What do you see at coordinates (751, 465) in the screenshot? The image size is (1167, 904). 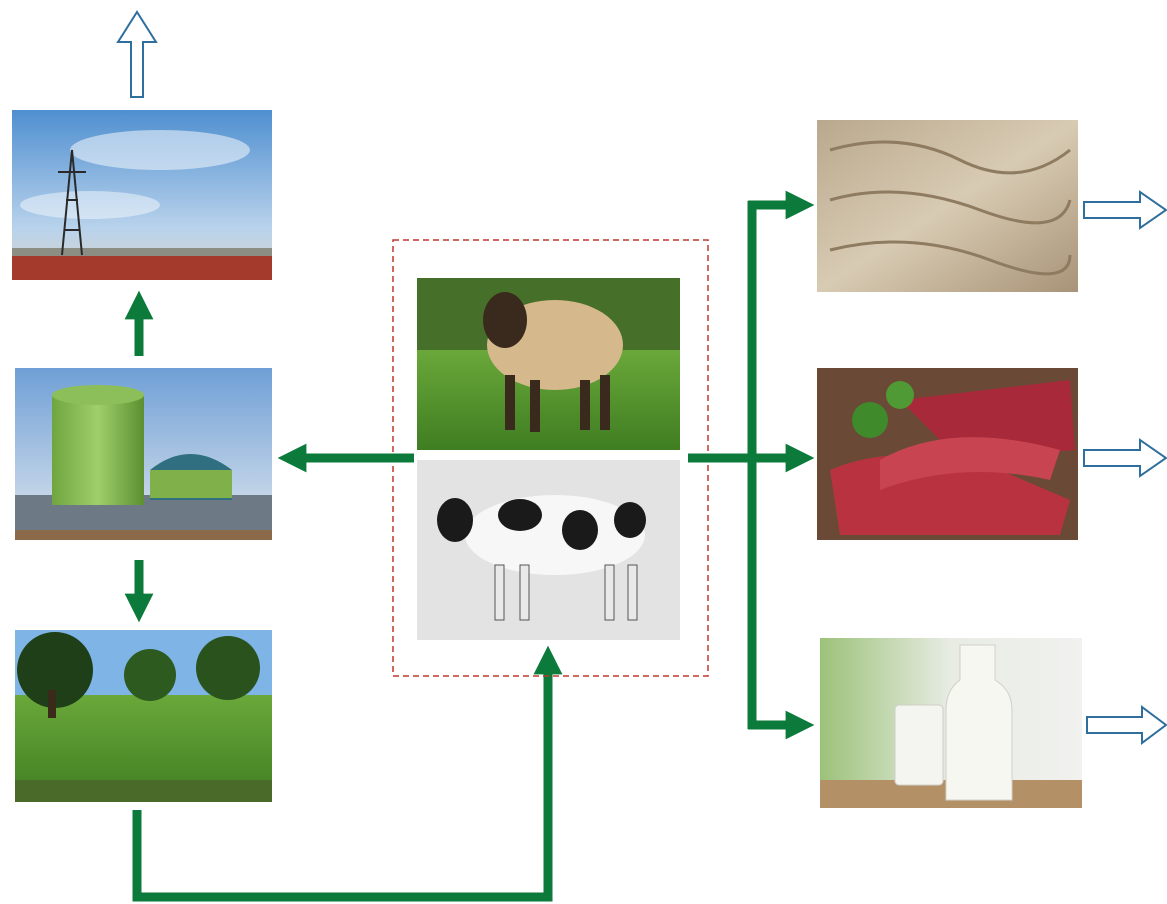 I see `flow-branch` at bounding box center [751, 465].